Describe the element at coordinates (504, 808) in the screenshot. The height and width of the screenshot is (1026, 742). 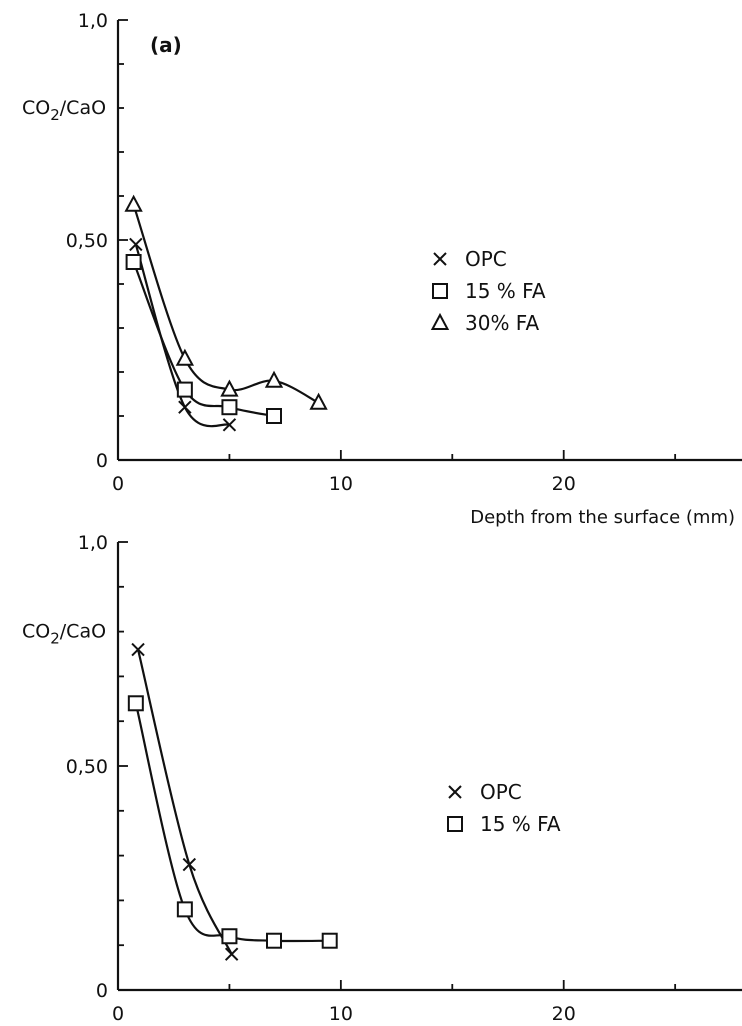
I see `legend: OPC 15 % FA` at that location.